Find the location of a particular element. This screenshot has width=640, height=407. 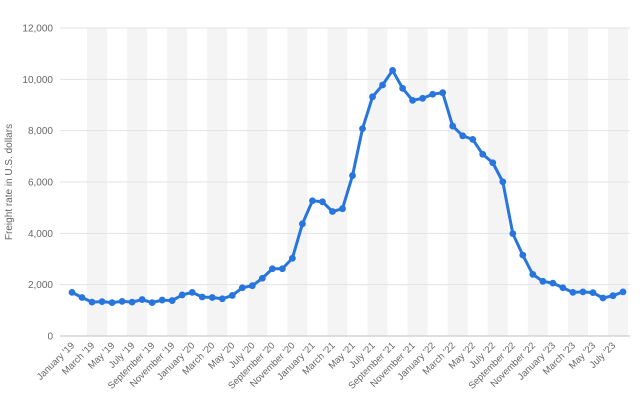

y-tick-label: 0 is located at coordinates (50, 337).